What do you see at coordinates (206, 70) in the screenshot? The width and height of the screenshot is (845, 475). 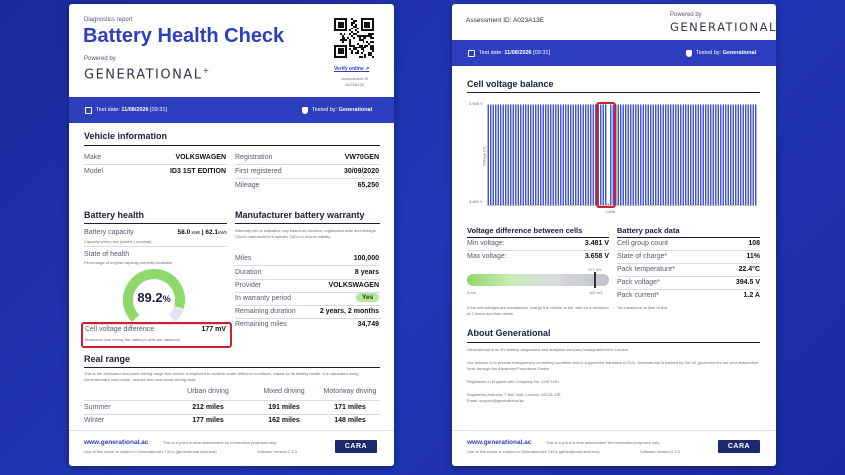 I see `brand-plus: +` at bounding box center [206, 70].